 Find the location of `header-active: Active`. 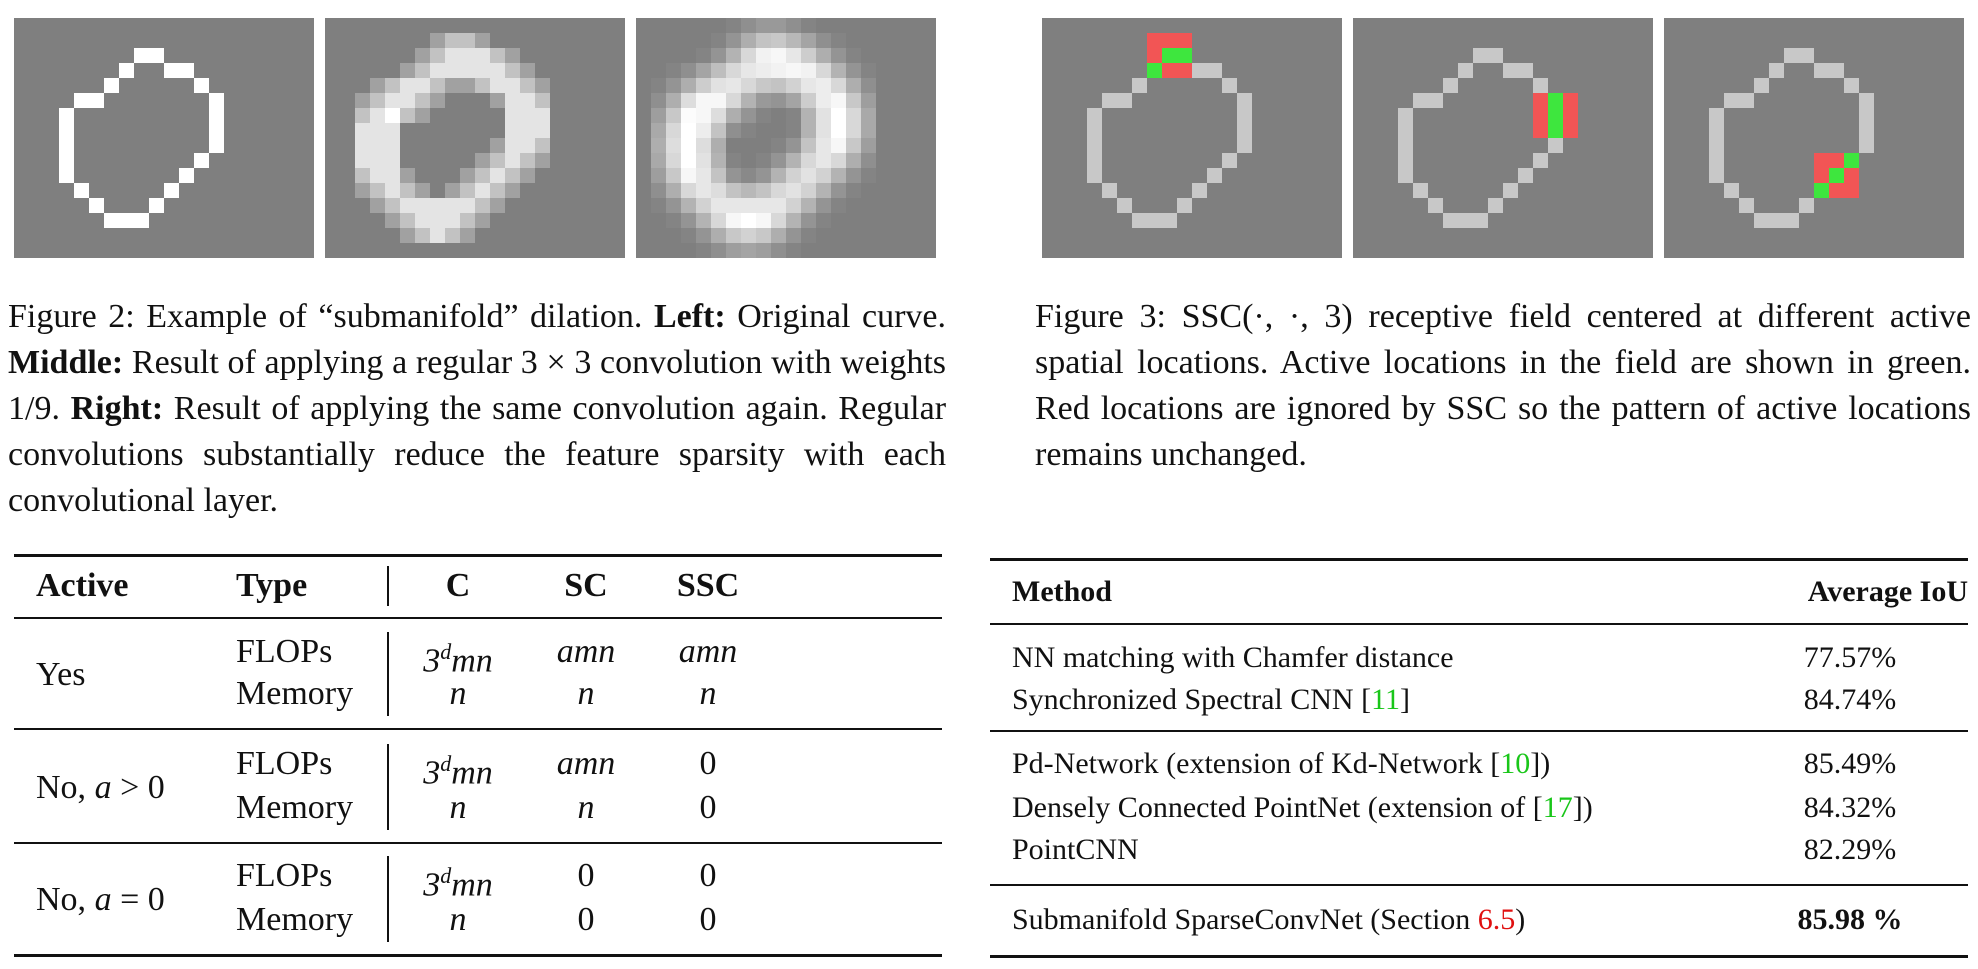

header-active: Active is located at coordinates (82, 585).